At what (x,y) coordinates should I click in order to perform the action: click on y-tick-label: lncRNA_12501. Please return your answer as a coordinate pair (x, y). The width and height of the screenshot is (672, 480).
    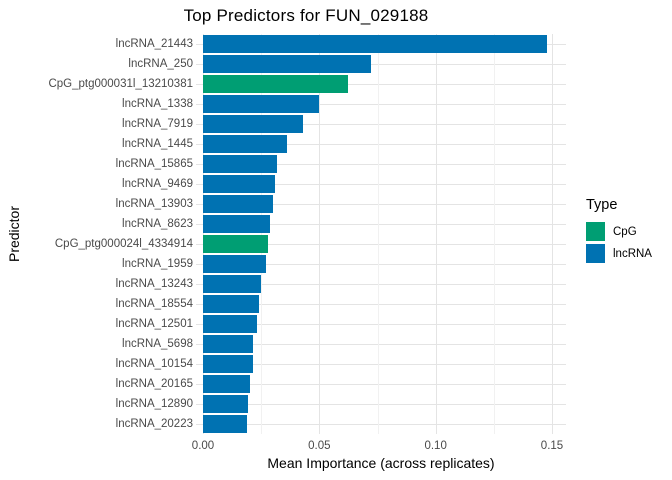
    Looking at the image, I should click on (154, 324).